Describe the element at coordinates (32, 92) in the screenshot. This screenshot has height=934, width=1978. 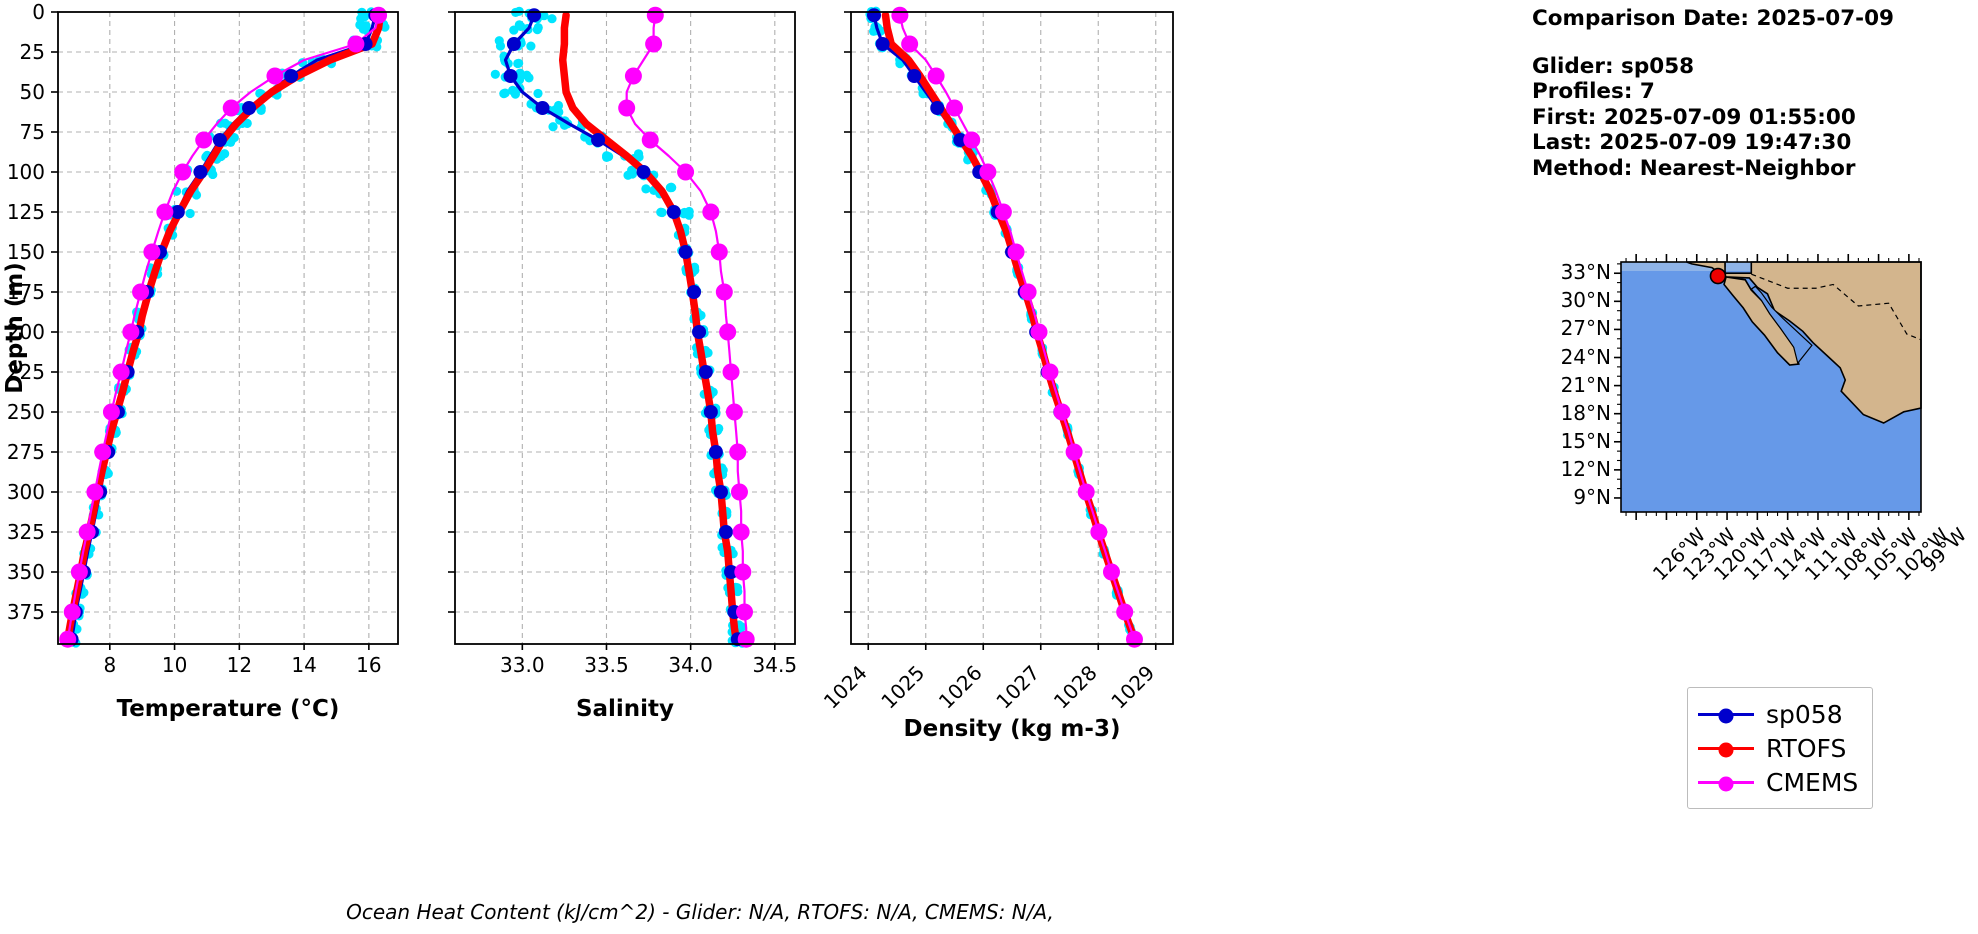
I see `depth-tick-label: 50` at that location.